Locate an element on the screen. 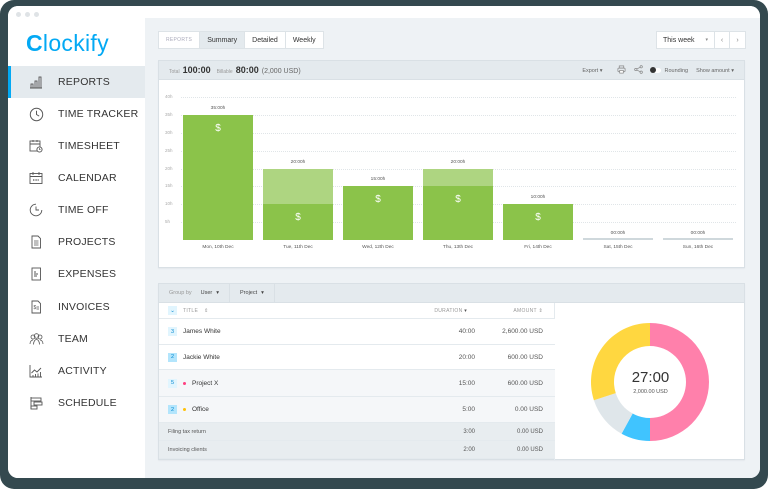  sidebar-item-invoices: $ INVOICES is located at coordinates (76, 307).